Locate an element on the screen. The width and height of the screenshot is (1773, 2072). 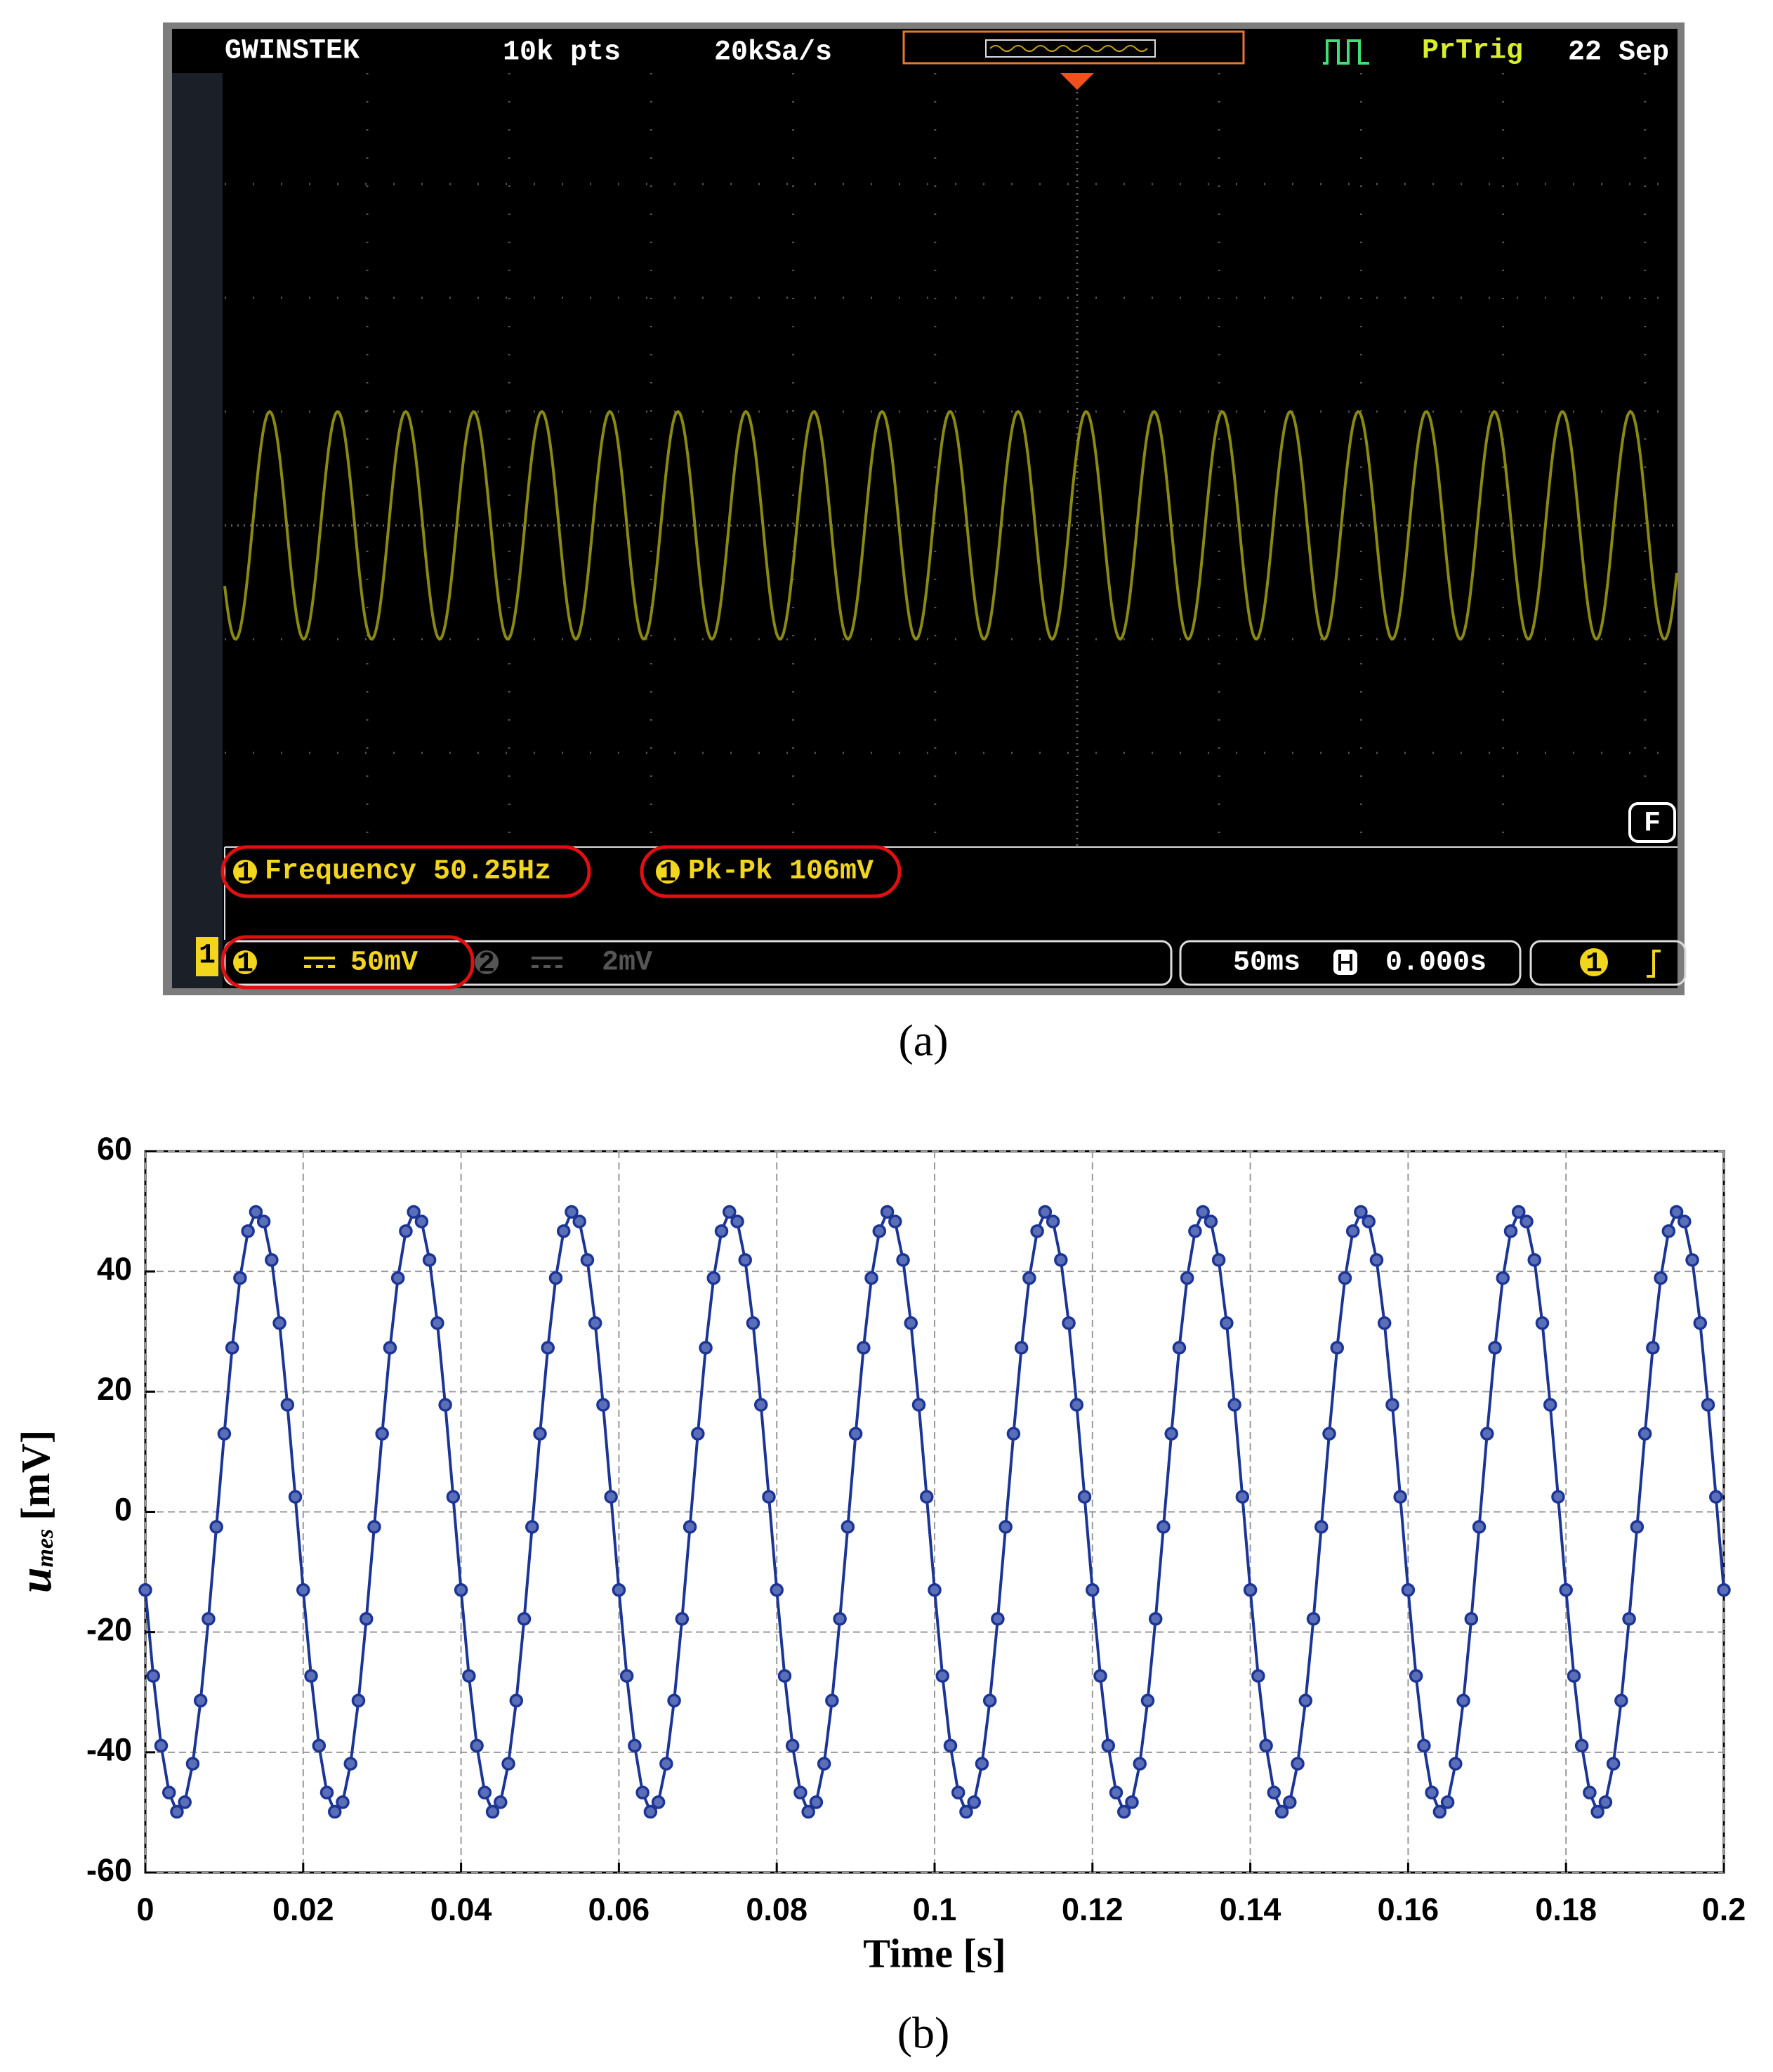
sample-rate: 20kSa/s is located at coordinates (773, 53).